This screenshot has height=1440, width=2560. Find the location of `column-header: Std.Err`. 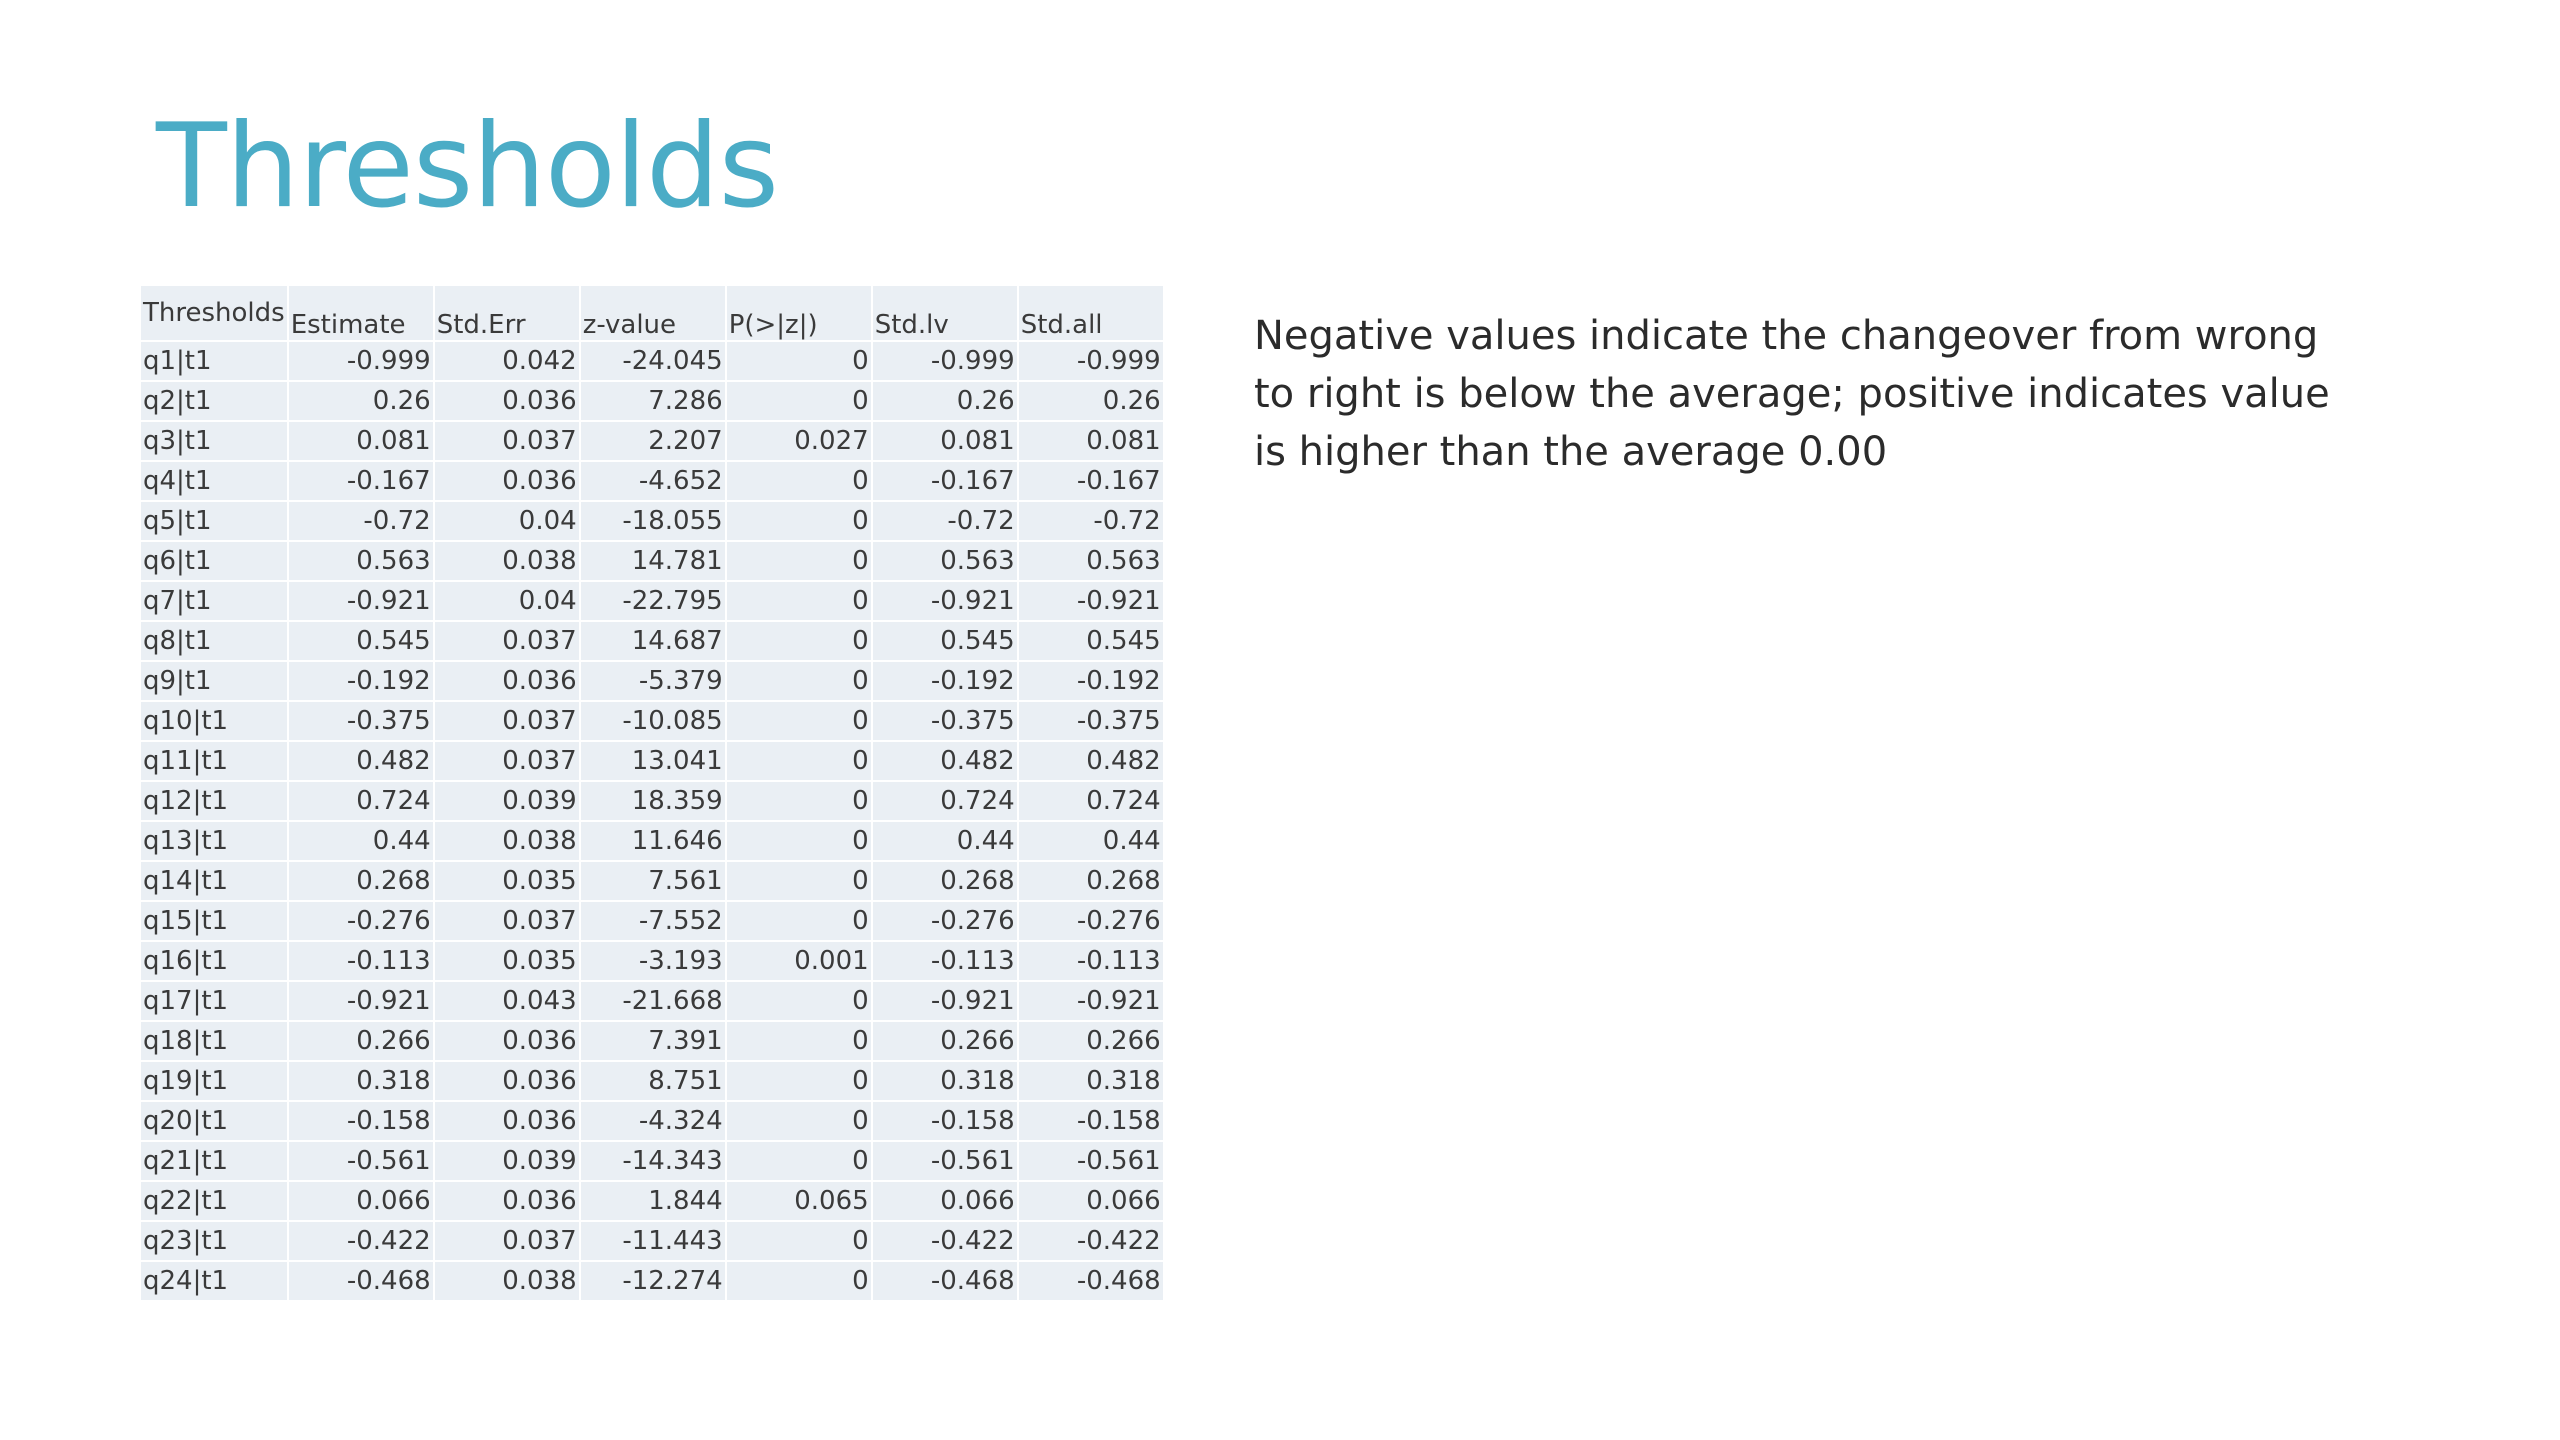

column-header: Std.Err is located at coordinates (506, 313).